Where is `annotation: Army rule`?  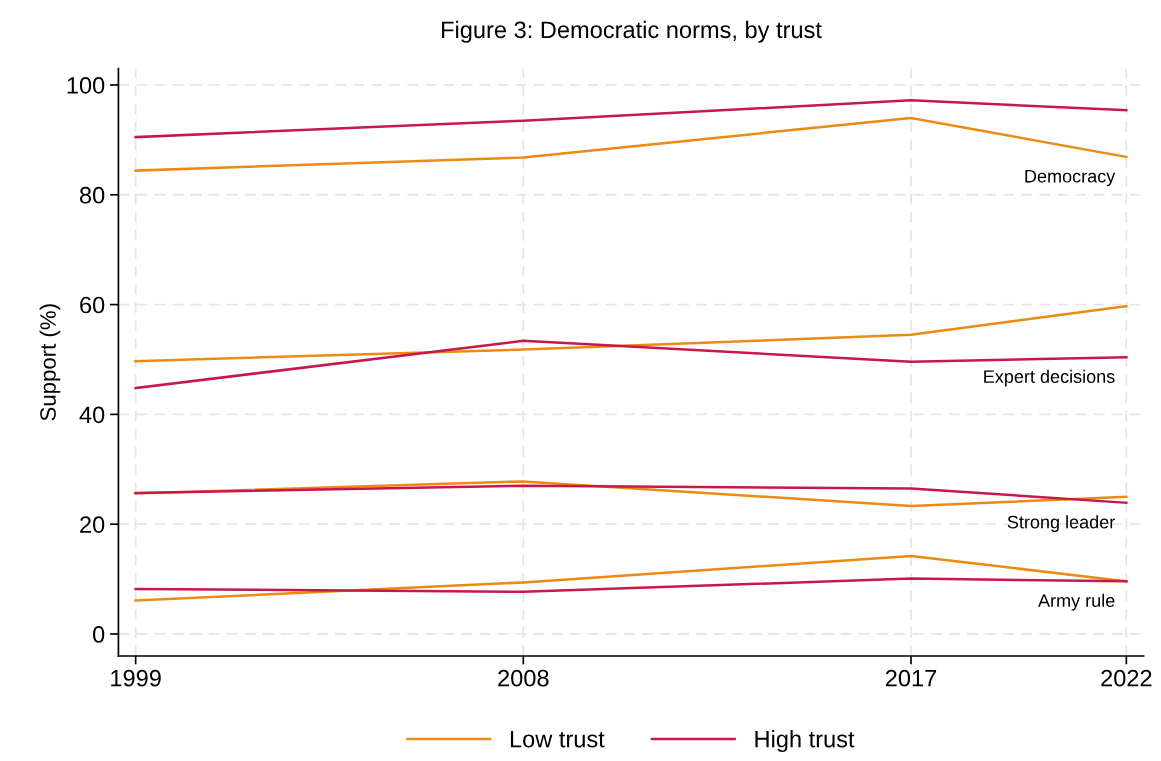
annotation: Army rule is located at coordinates (1076, 602).